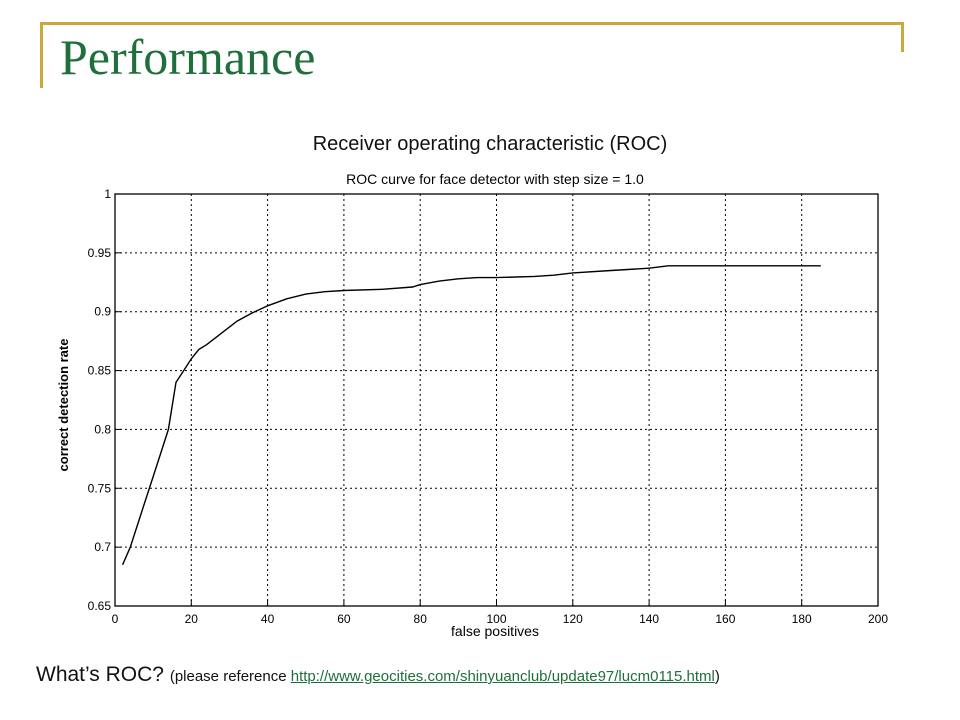  Describe the element at coordinates (421, 619) in the screenshot. I see `x-tick-label: 80` at that location.